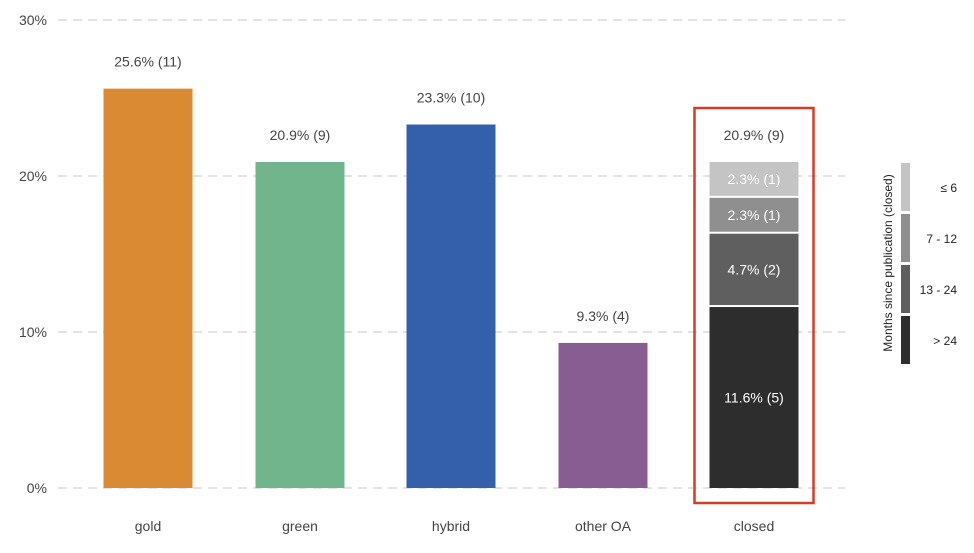  I want to click on bar-value-label: 9.3% (4), so click(603, 316).